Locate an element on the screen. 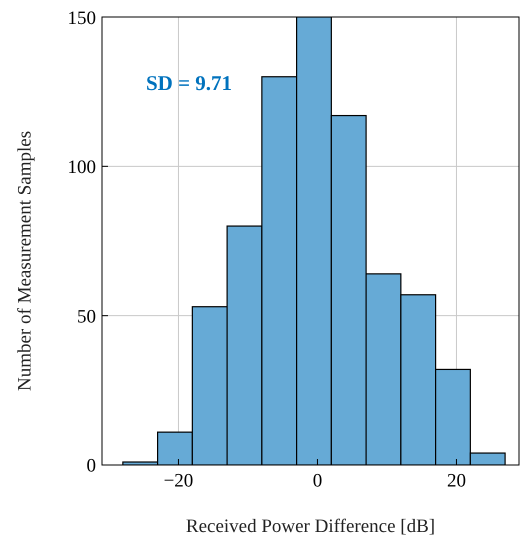 Image resolution: width=521 pixels, height=538 pixels. annotation: SD = 9.71 is located at coordinates (189, 82).